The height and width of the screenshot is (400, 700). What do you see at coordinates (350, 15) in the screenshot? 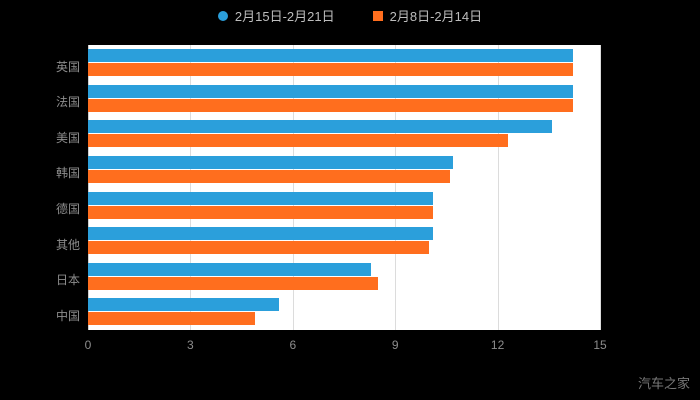
I see `chart-legend: 2月15日-2月21日 2月8日-2月14日` at bounding box center [350, 15].